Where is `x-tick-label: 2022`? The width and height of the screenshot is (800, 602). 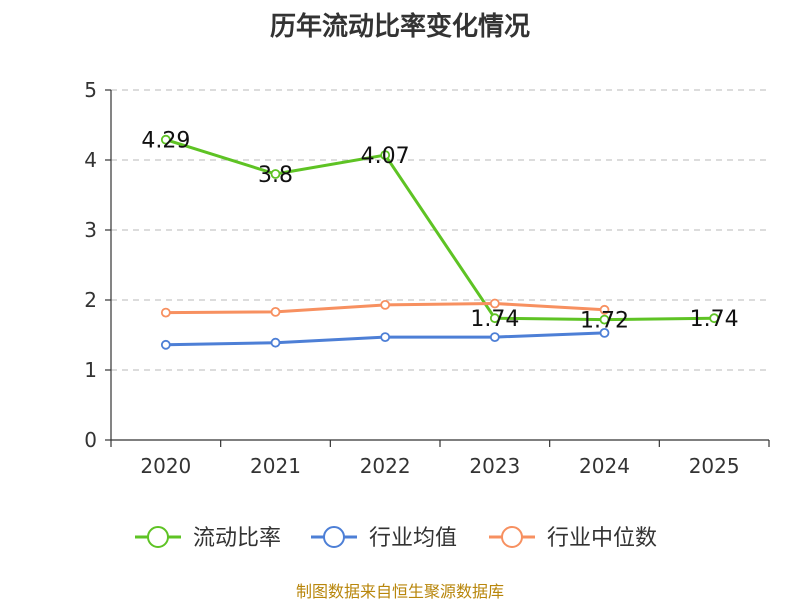
x-tick-label: 2022 is located at coordinates (385, 466).